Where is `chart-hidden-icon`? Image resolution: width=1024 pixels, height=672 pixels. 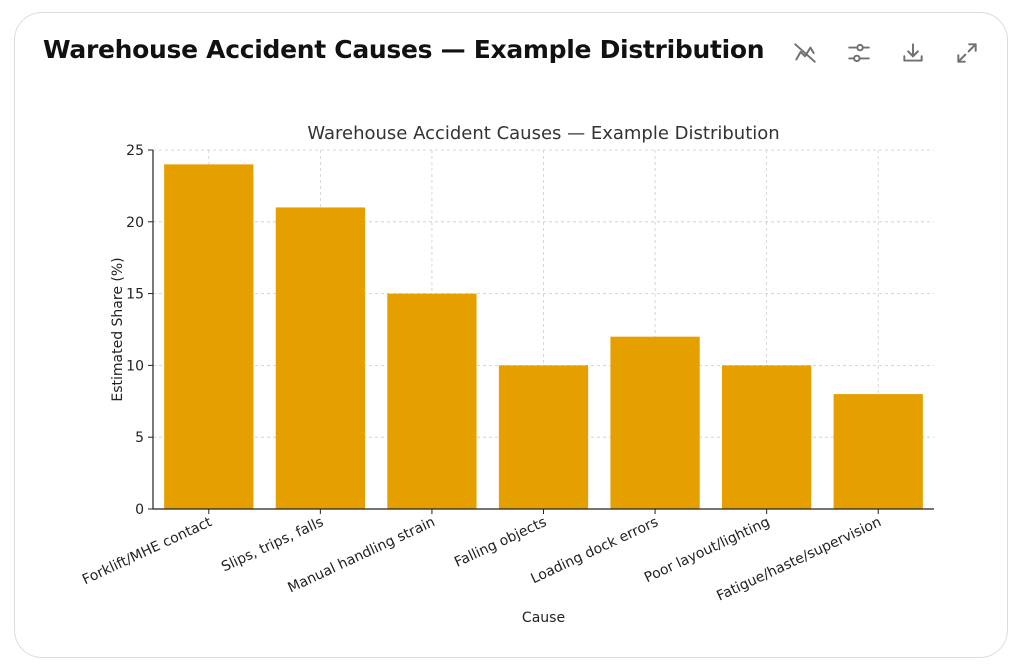 chart-hidden-icon is located at coordinates (805, 53).